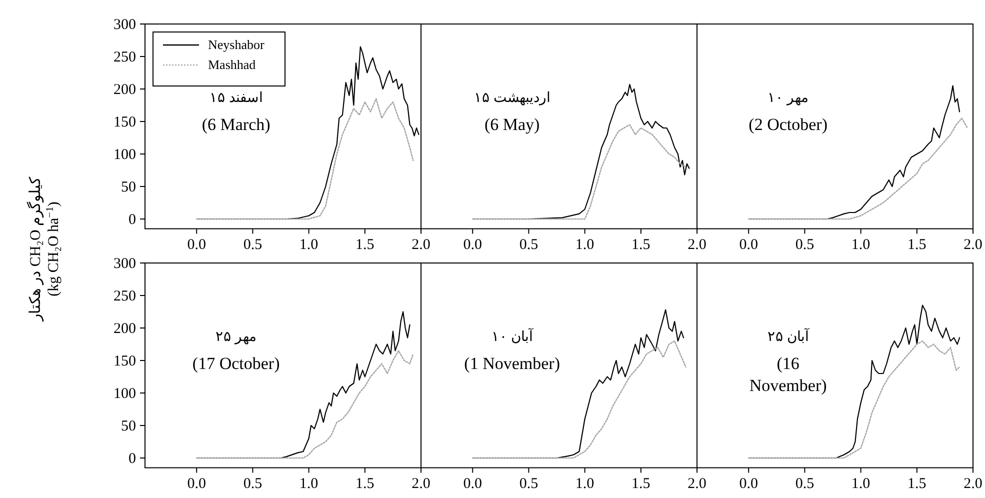  What do you see at coordinates (236, 337) in the screenshot?
I see `annotation: ۲۵ مهر` at bounding box center [236, 337].